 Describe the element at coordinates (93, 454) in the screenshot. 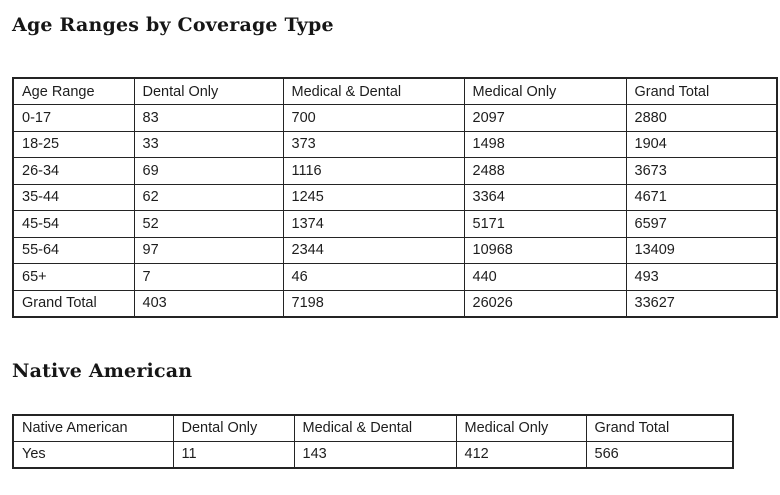

I see `row-label-cell: Yes` at that location.